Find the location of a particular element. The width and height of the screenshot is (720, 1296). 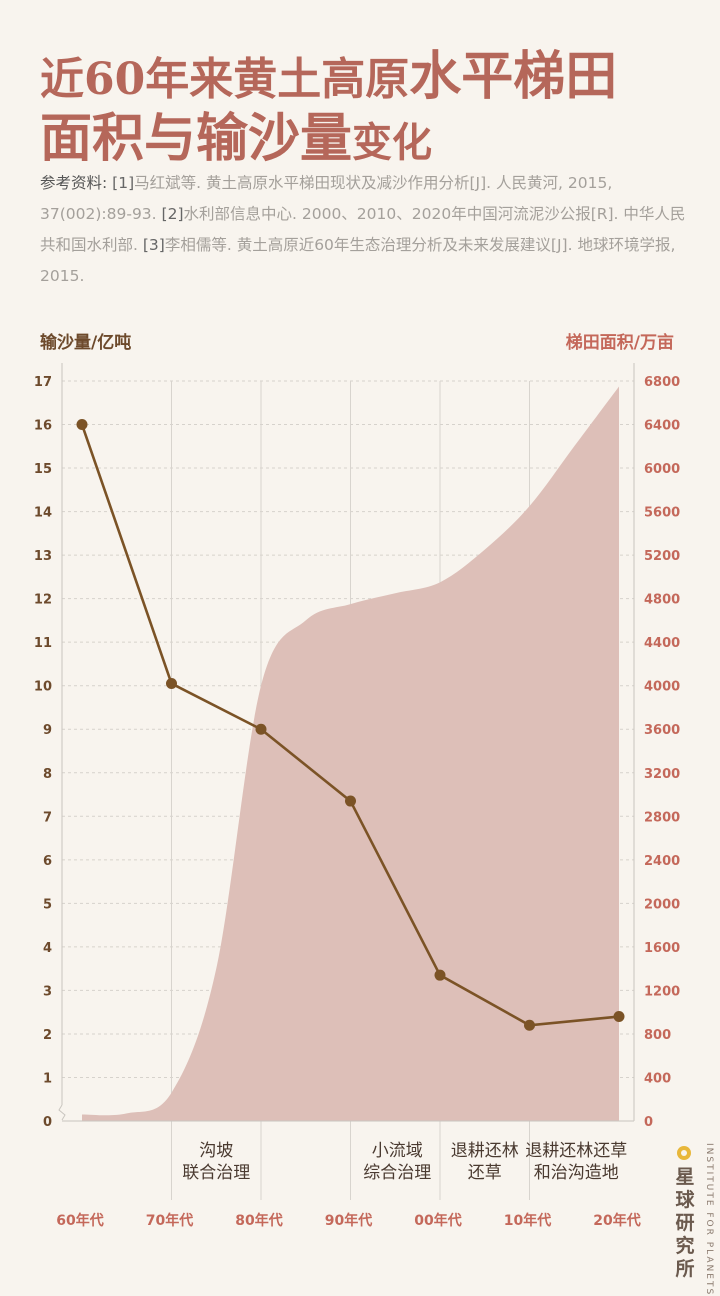

period-label: 联合治理 is located at coordinates (216, 1173).